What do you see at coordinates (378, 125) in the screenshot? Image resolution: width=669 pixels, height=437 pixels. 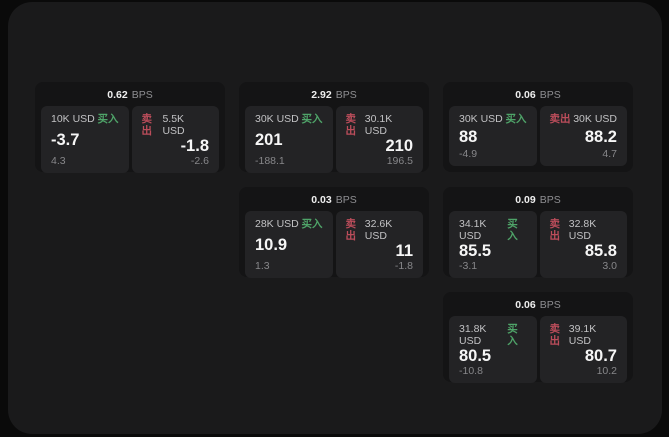 I see `sell-size-label: 30.1K USD` at bounding box center [378, 125].